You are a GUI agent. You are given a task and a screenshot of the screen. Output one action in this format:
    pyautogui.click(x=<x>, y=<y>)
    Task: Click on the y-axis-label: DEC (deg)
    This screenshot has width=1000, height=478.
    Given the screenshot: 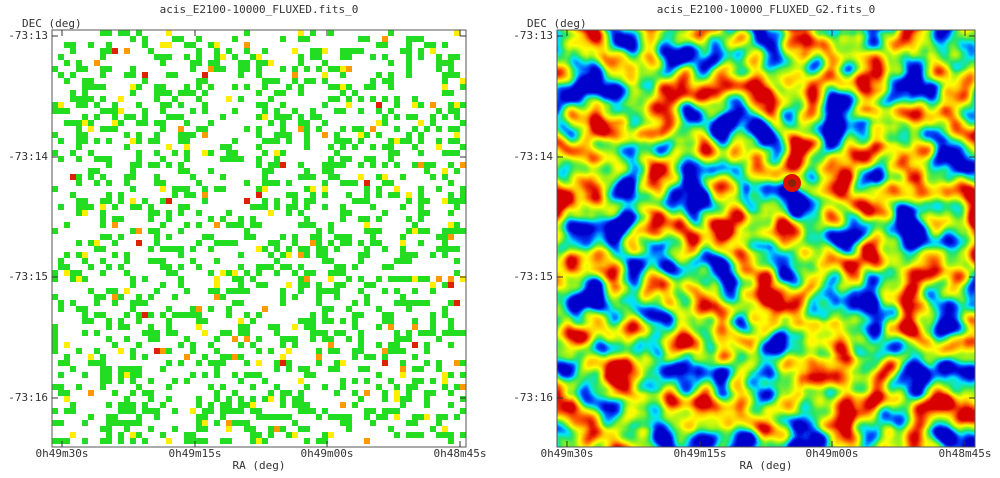 What is the action you would take?
    pyautogui.click(x=52, y=23)
    